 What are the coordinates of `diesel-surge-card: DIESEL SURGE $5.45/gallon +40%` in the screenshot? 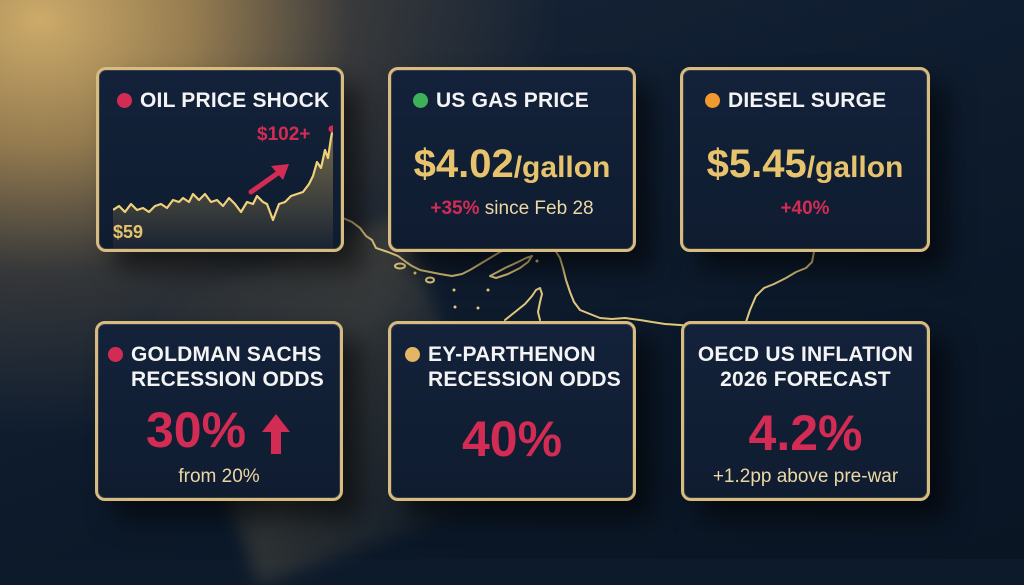 It's located at (805, 159).